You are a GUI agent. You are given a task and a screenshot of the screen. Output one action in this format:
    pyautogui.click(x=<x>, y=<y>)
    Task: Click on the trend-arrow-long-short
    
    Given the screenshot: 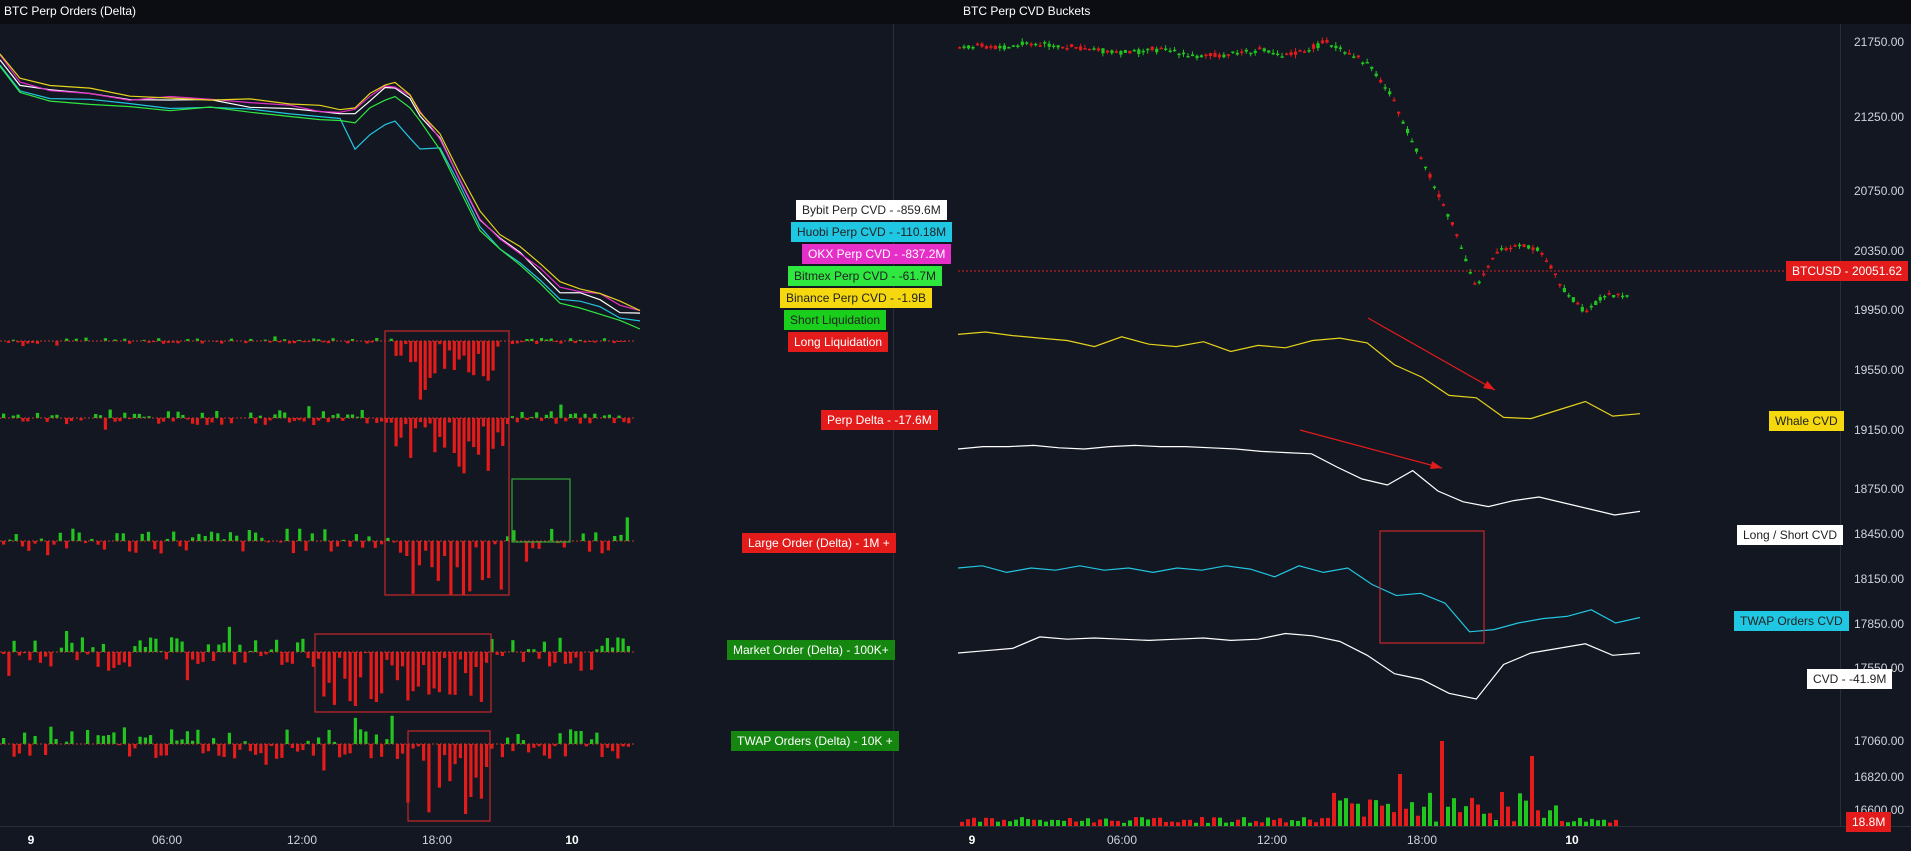 What is the action you would take?
    pyautogui.click(x=1371, y=449)
    